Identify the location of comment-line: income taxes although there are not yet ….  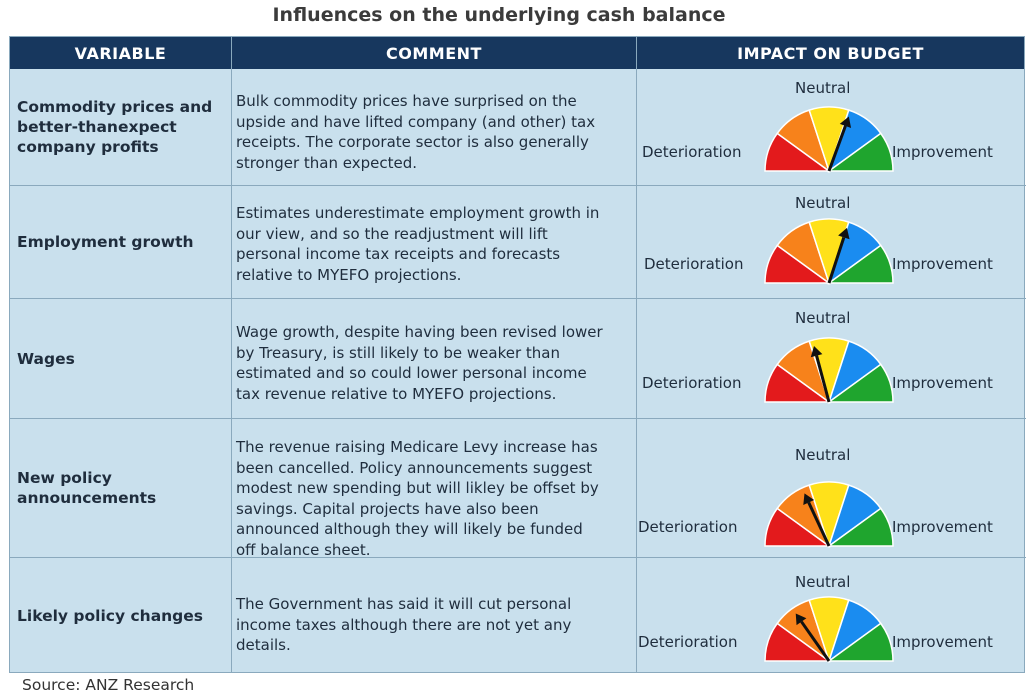
(404, 624).